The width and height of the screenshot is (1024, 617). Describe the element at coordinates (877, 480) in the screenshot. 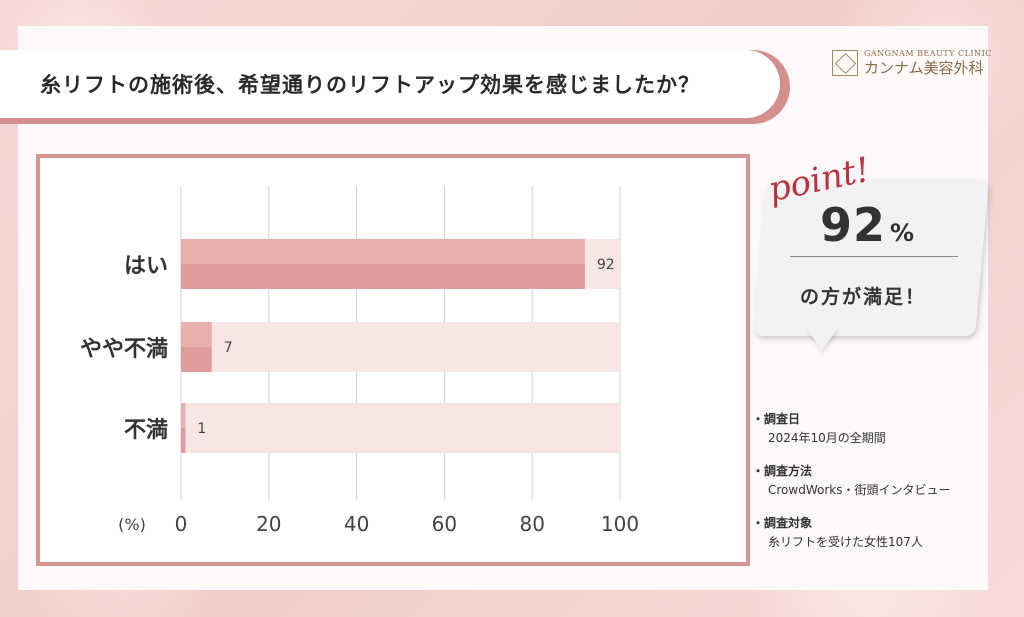

I see `note-method: 調査方法 CrowdWorks・街頭インタビュー` at that location.